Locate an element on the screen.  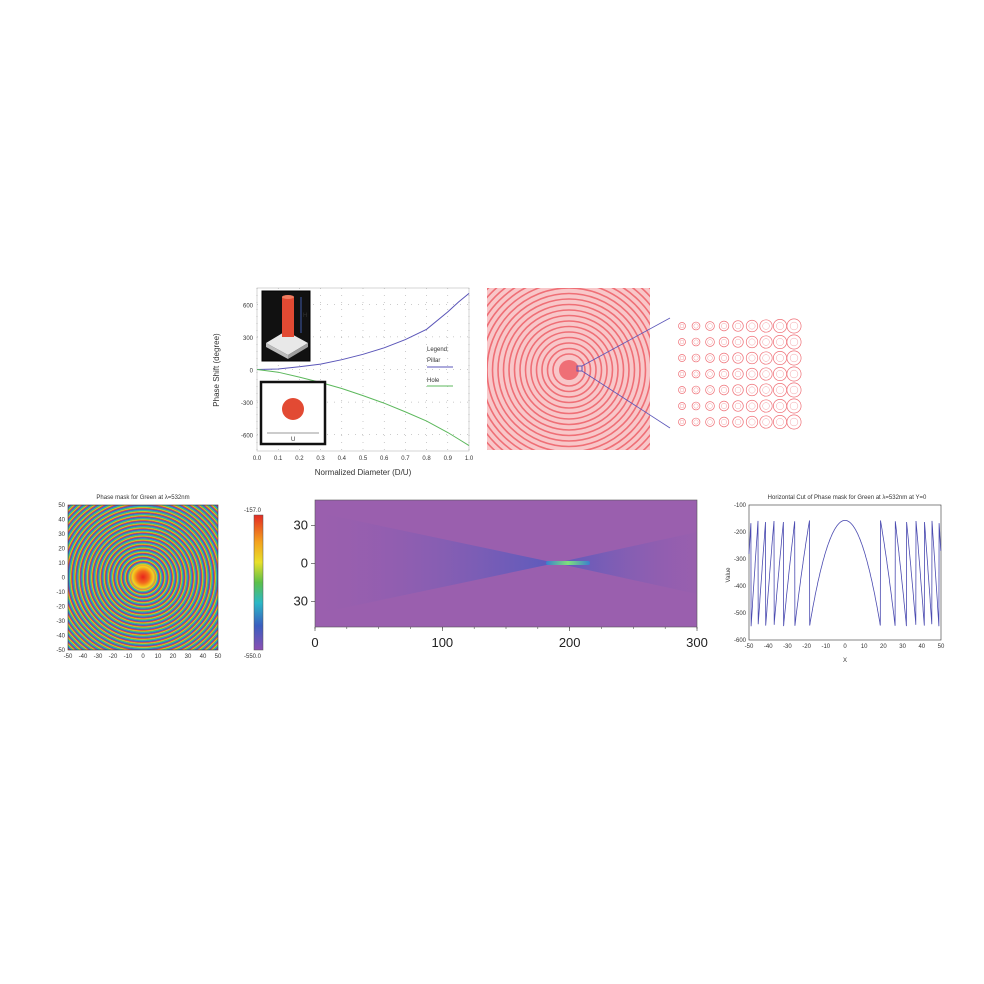
pm-x-tick: 50 is located at coordinates (218, 657).